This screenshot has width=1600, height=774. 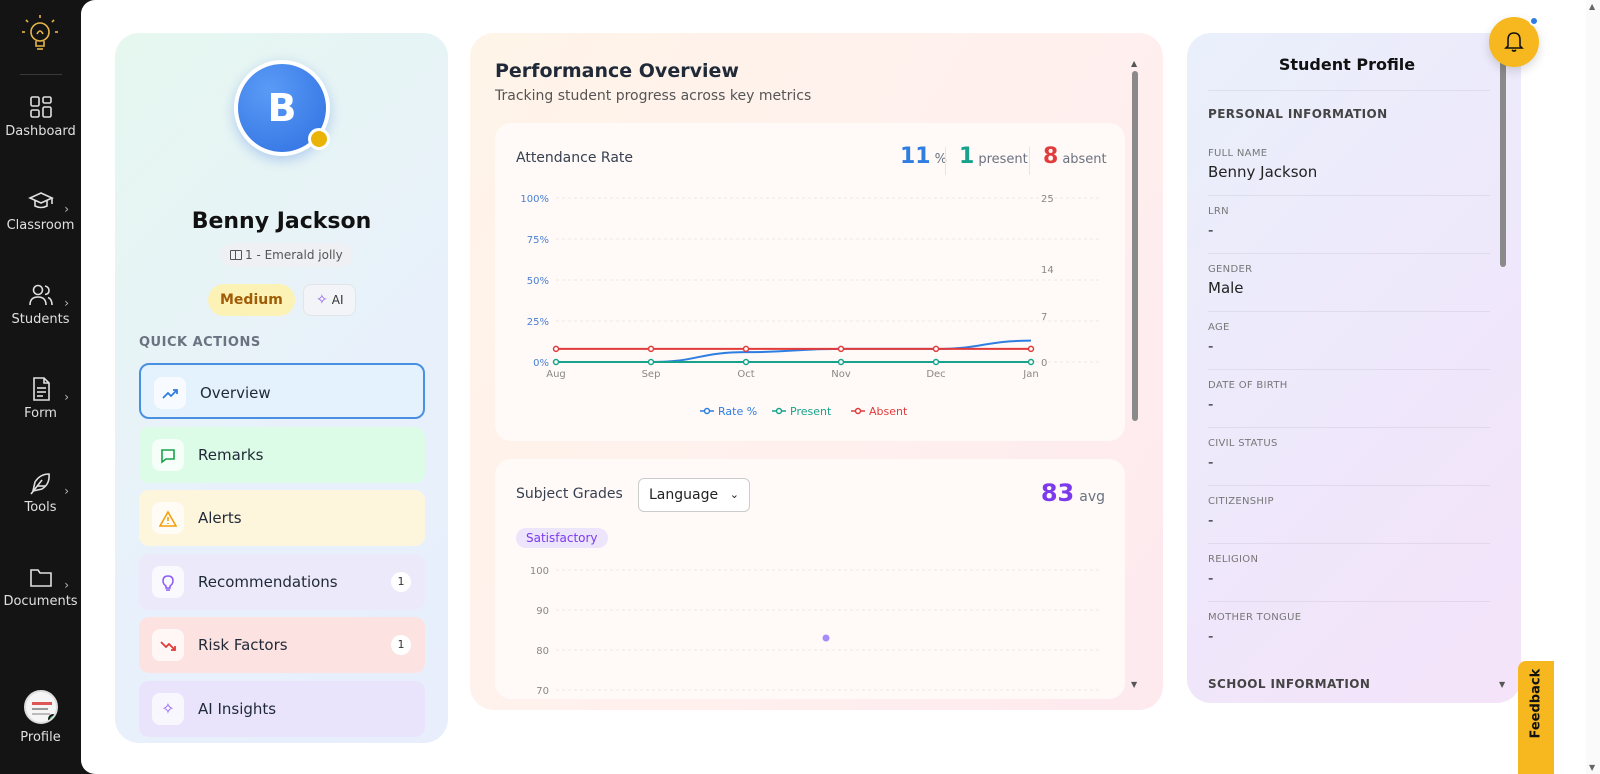 I want to click on sidebar-item-form: Form ›, so click(x=40, y=411).